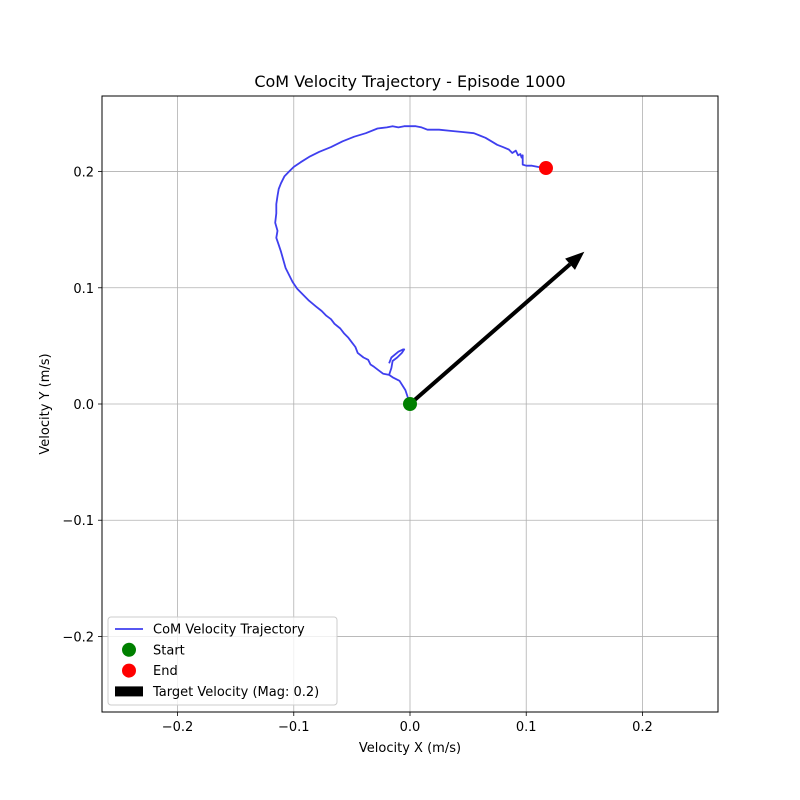 Image resolution: width=800 pixels, height=800 pixels. Describe the element at coordinates (409, 81) in the screenshot. I see `chart-title: CoM Velocity Trajectory - Episode 1000` at that location.